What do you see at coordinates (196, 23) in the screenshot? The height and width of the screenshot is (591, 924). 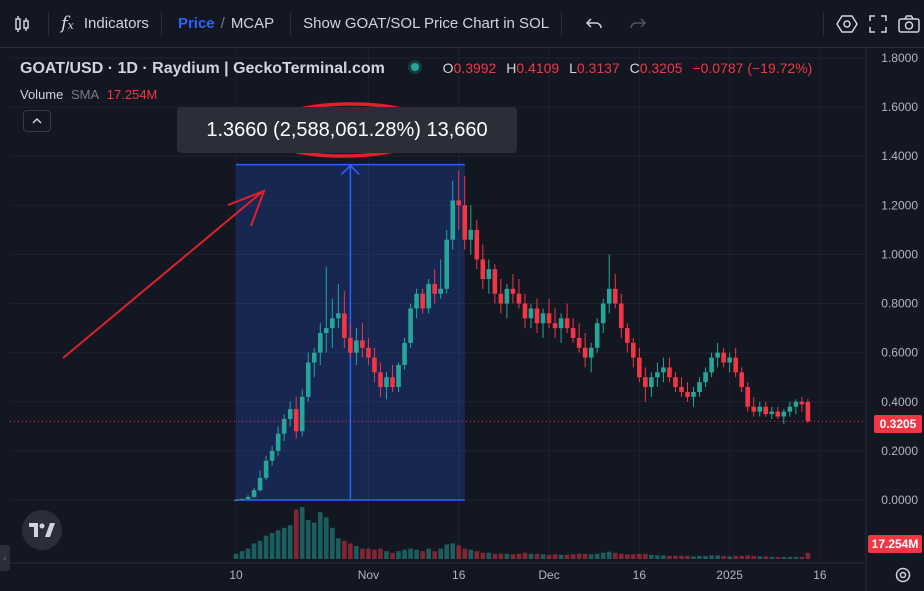 I see `price-toggle-option: Price` at bounding box center [196, 23].